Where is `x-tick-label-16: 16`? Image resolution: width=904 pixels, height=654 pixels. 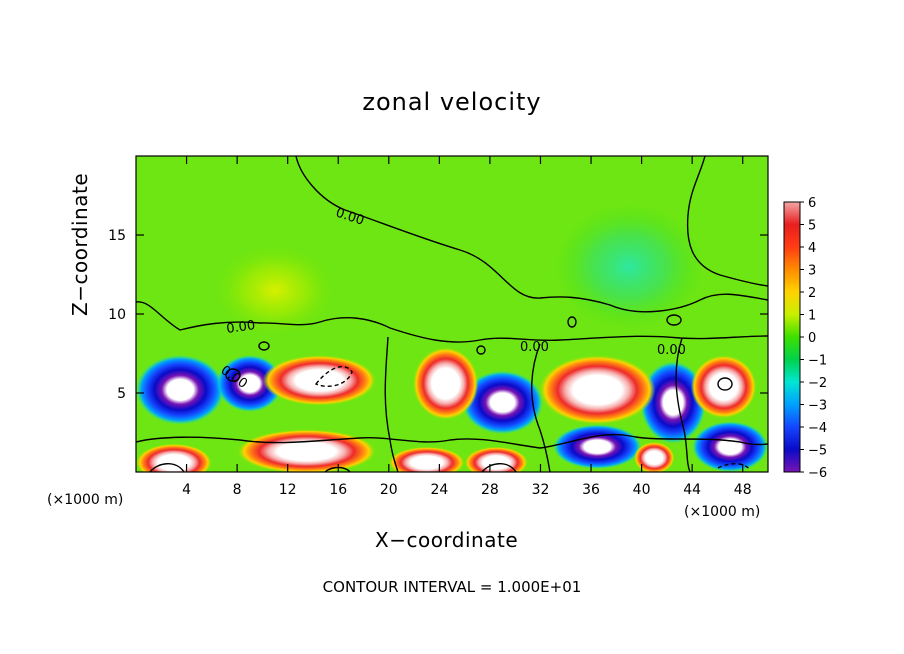
x-tick-label-16: 16 is located at coordinates (338, 490).